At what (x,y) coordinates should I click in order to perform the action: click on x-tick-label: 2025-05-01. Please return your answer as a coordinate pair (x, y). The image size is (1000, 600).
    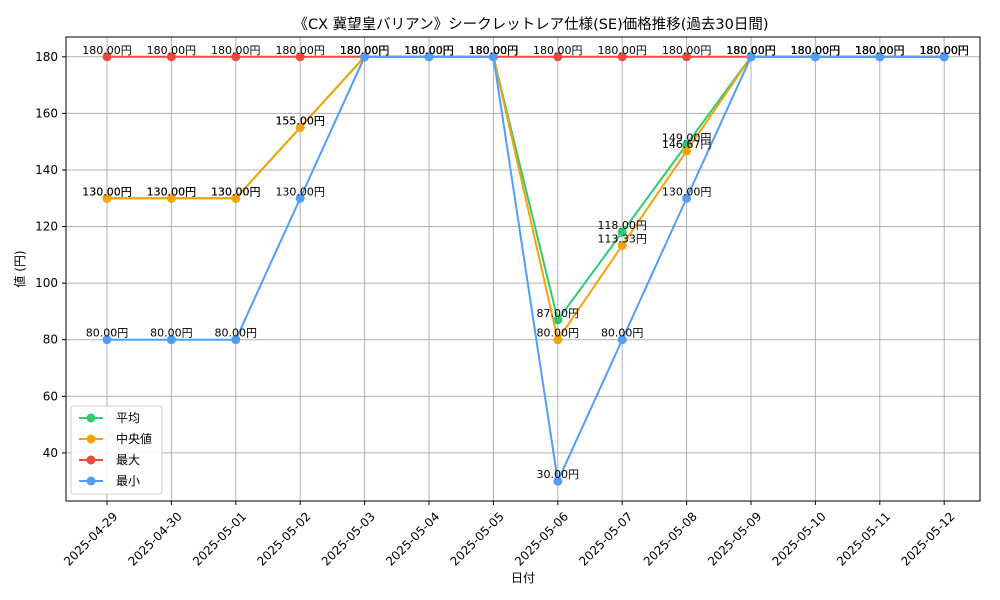
    Looking at the image, I should click on (219, 538).